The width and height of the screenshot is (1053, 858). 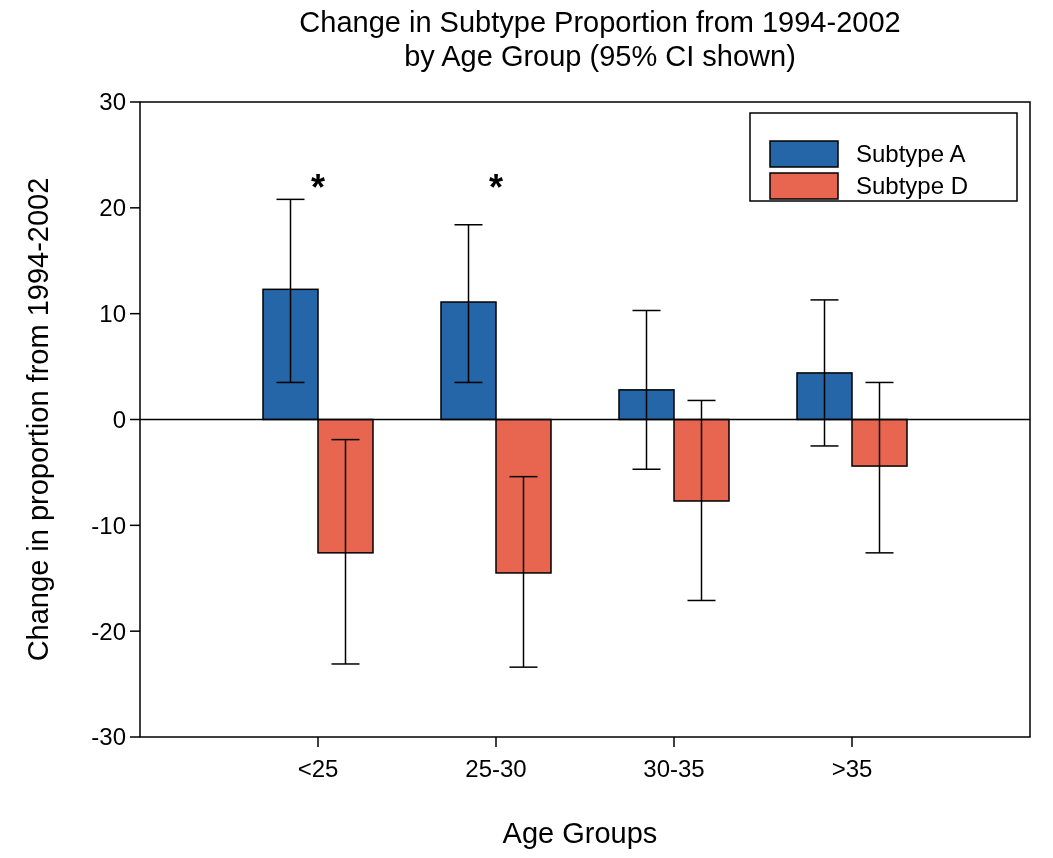 What do you see at coordinates (318, 768) in the screenshot?
I see `x-tick-label: <25` at bounding box center [318, 768].